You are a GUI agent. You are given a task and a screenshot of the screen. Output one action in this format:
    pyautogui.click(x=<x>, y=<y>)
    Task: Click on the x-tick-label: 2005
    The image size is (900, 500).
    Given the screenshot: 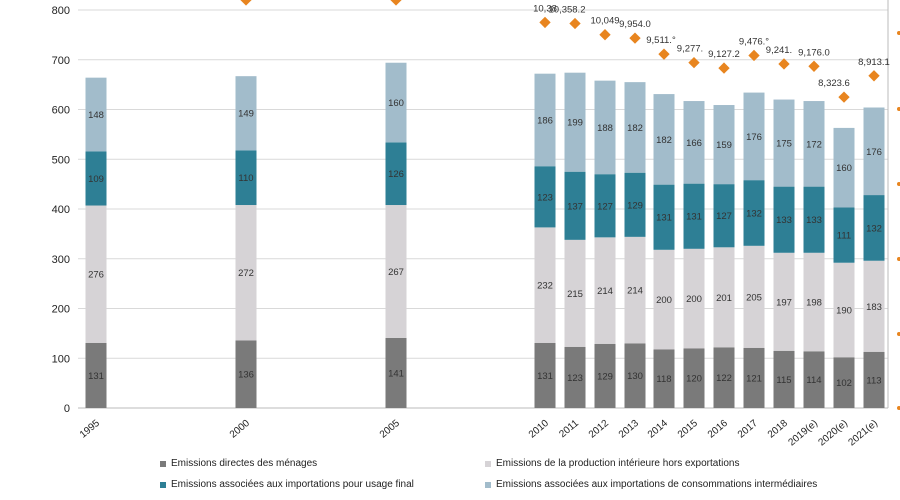 What is the action you would take?
    pyautogui.click(x=390, y=429)
    